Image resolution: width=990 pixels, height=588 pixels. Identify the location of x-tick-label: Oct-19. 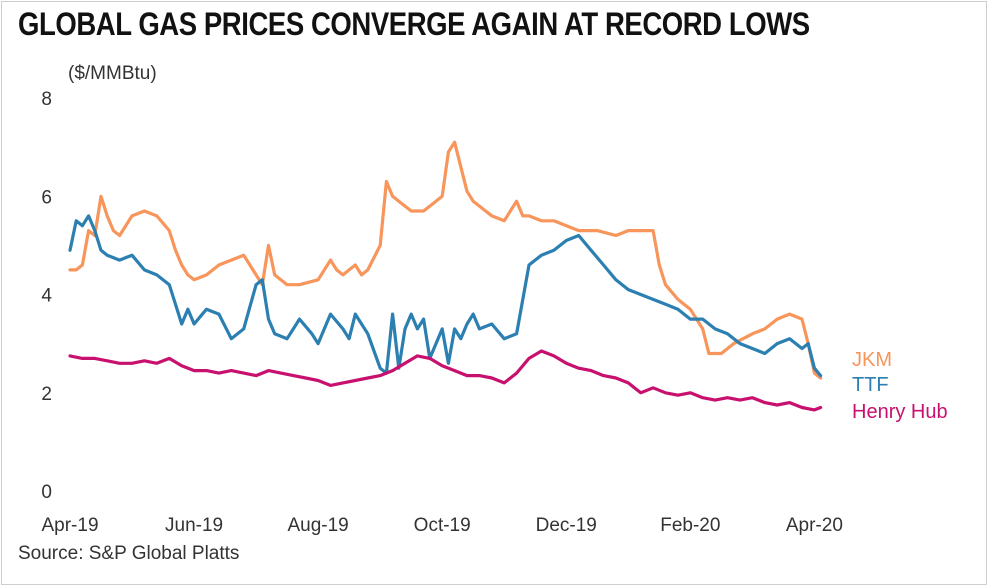
(442, 525).